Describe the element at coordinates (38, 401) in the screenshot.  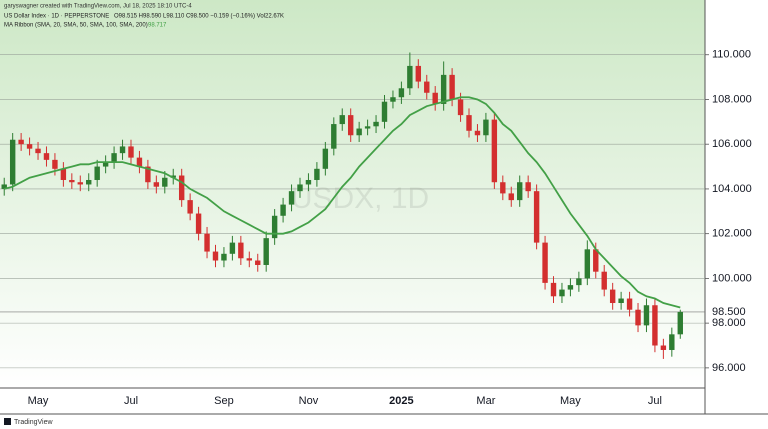
I see `x-tick-label: May` at that location.